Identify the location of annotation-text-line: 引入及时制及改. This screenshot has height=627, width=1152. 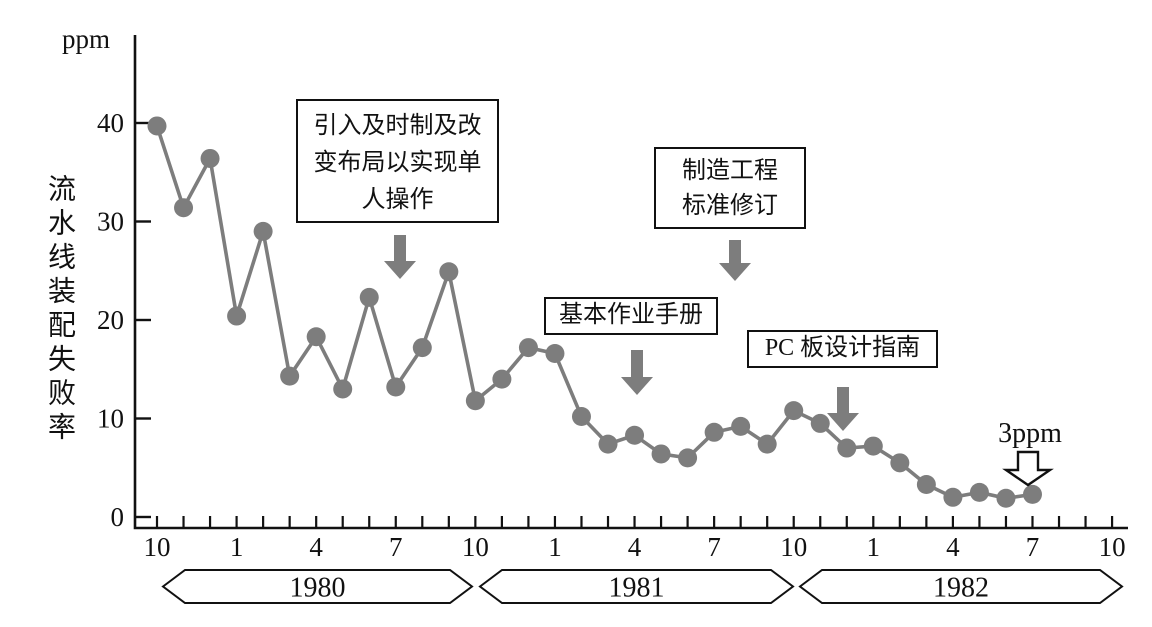
(397, 126).